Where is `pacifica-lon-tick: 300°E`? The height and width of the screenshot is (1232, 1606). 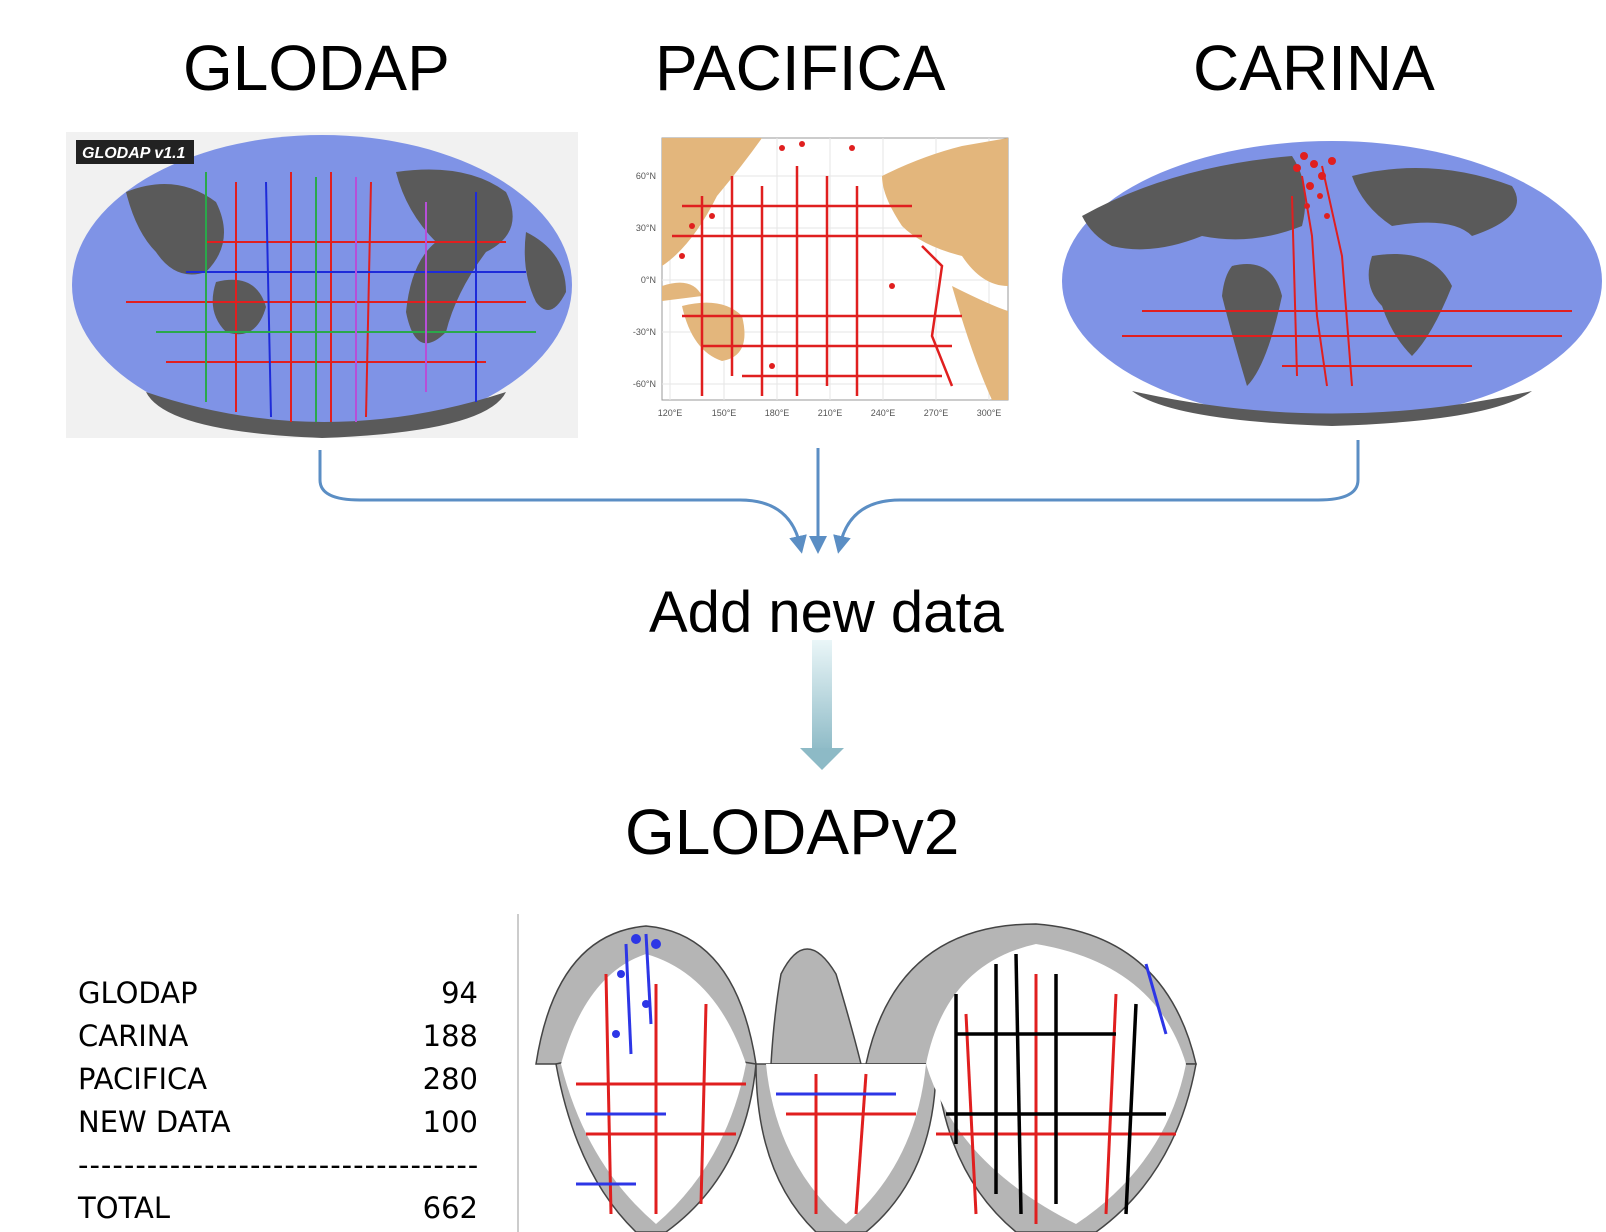
pacifica-lon-tick: 300°E is located at coordinates (989, 413).